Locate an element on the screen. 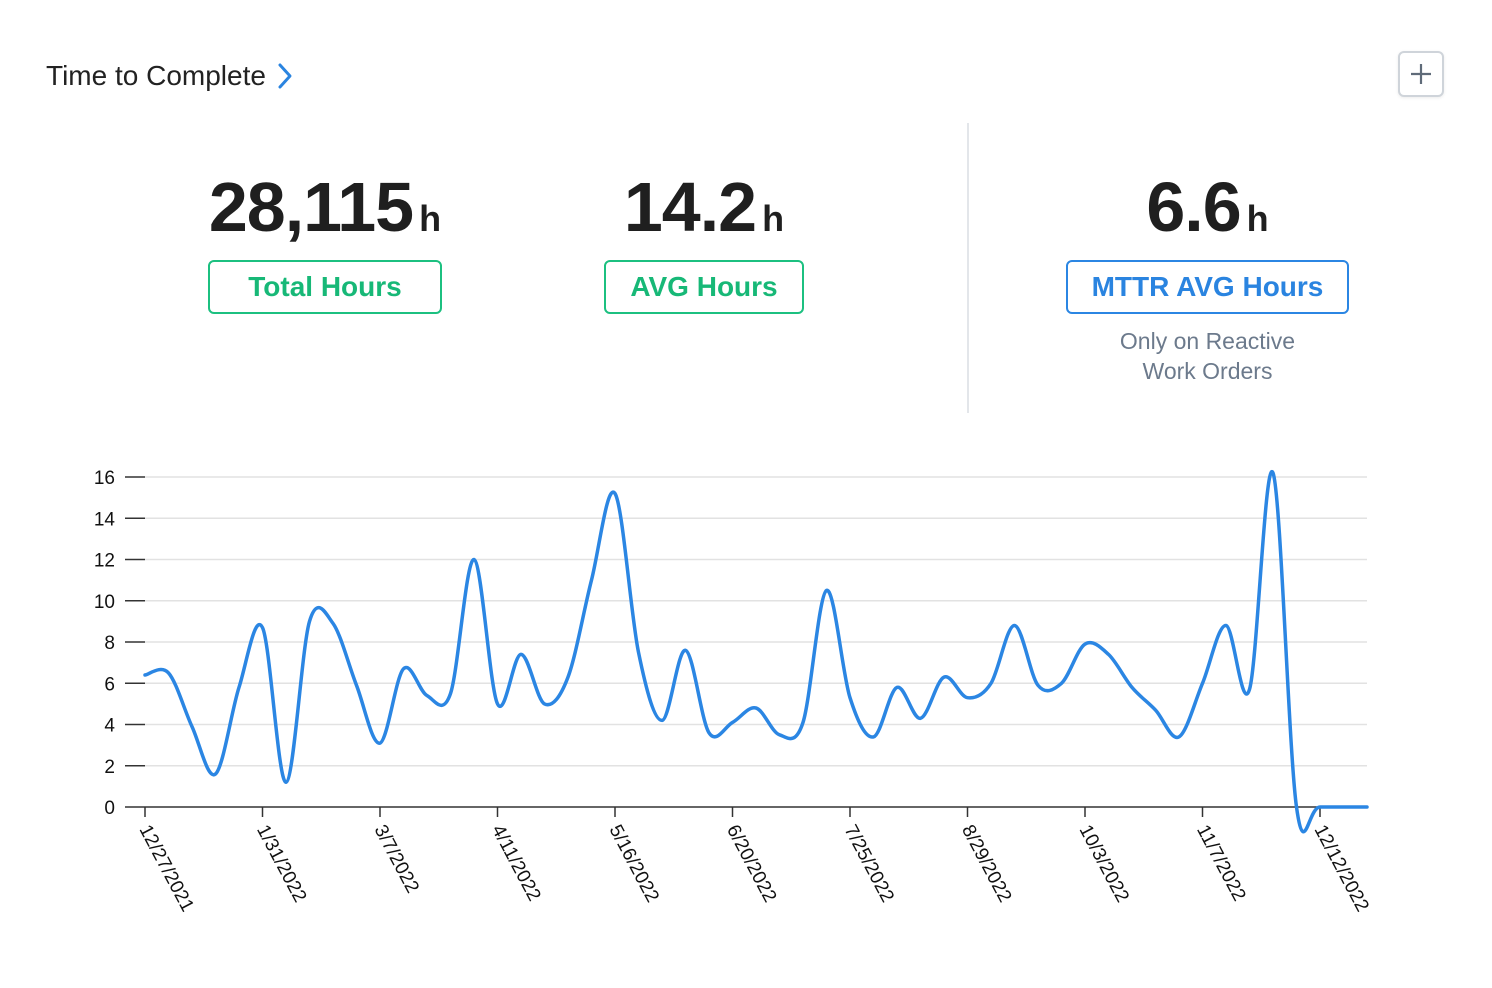  chevron-right-icon is located at coordinates (285, 76).